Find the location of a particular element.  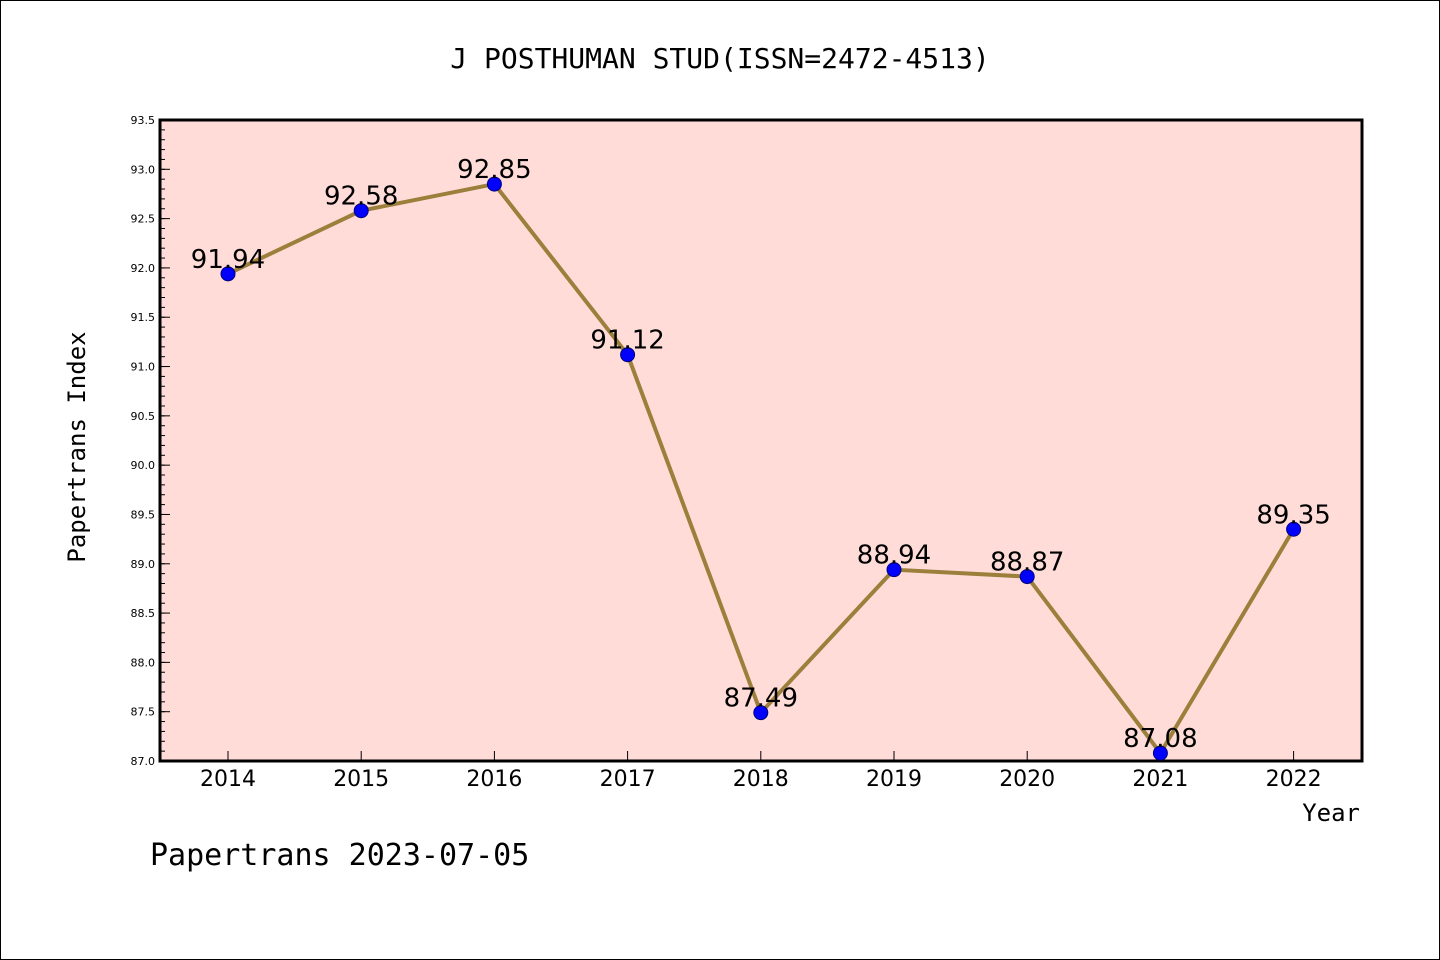

x-tick-label: 2018 is located at coordinates (761, 779).